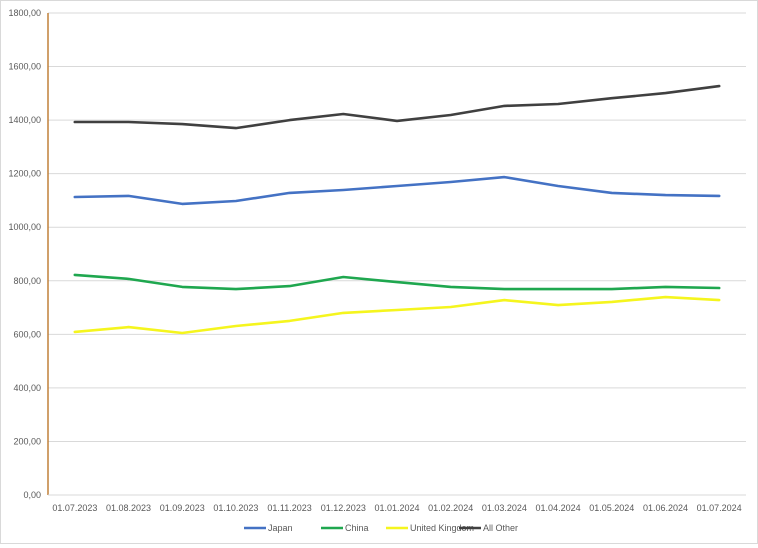 Image resolution: width=758 pixels, height=548 pixels. Describe the element at coordinates (24, 67) in the screenshot. I see `y-tick-label: 1600,00` at that location.